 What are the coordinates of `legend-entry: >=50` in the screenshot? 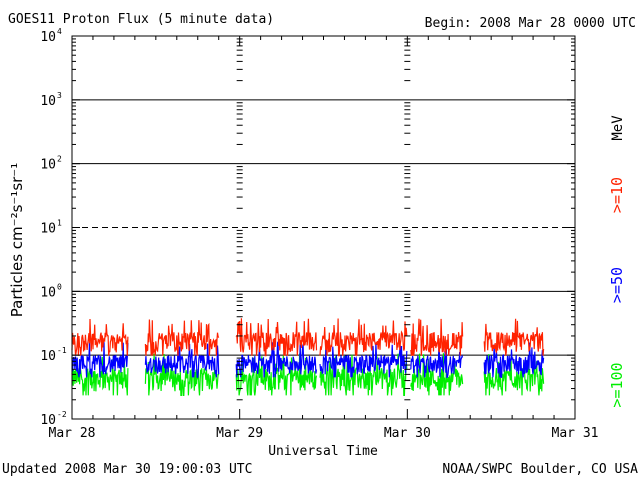 It's located at (617, 285).